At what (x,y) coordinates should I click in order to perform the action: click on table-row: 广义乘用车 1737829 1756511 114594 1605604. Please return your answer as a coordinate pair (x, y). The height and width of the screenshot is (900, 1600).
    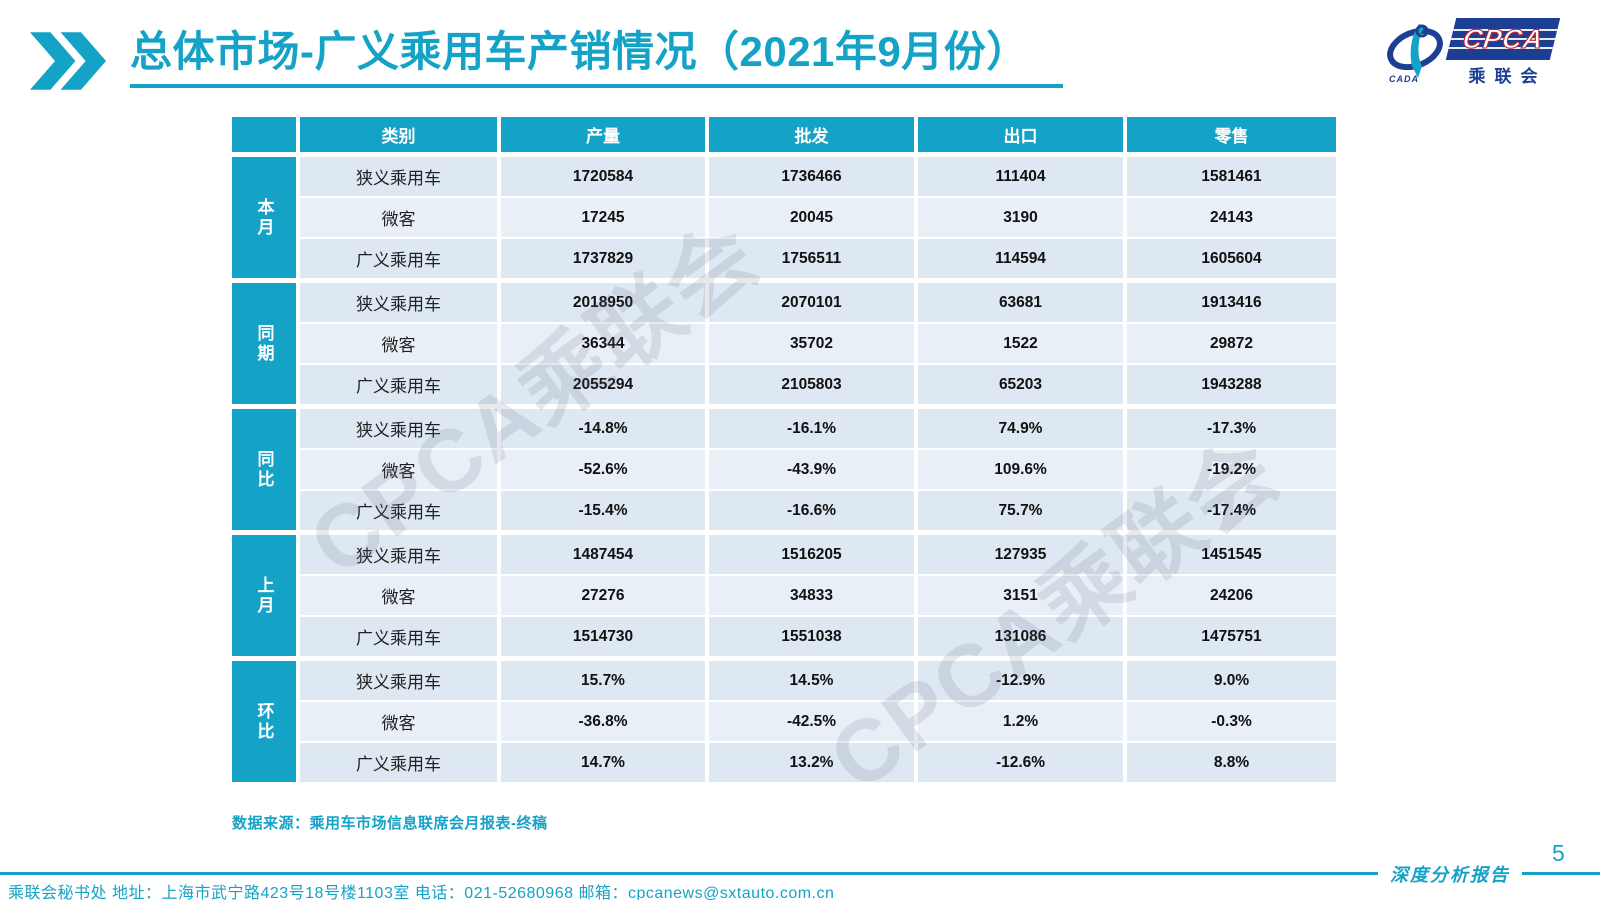
    Looking at the image, I should click on (818, 258).